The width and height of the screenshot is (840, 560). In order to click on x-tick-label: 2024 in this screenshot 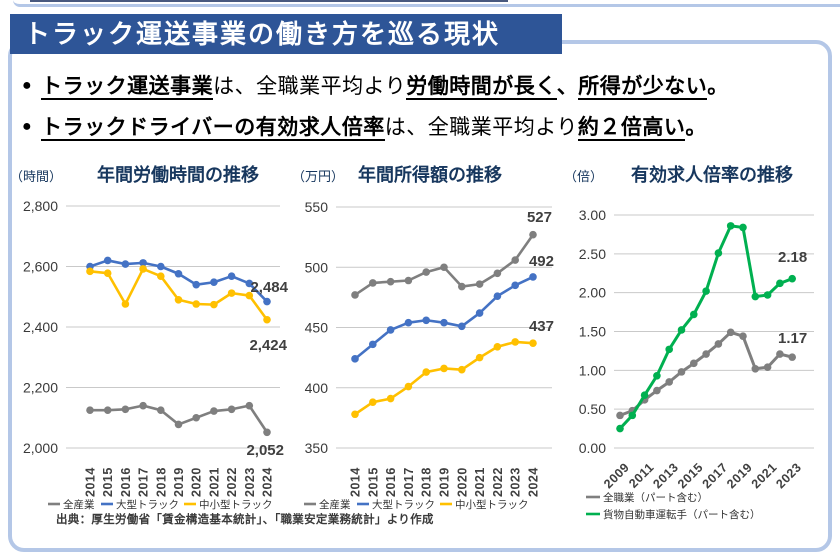, I will do `click(268, 482)`.